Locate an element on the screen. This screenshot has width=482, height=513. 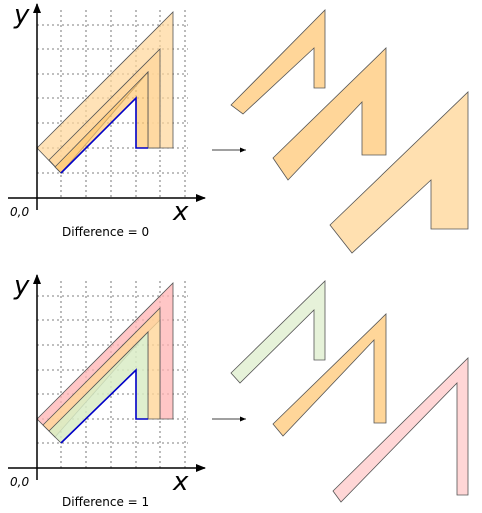
bottom-result-shape-large is located at coordinates (400, 430).